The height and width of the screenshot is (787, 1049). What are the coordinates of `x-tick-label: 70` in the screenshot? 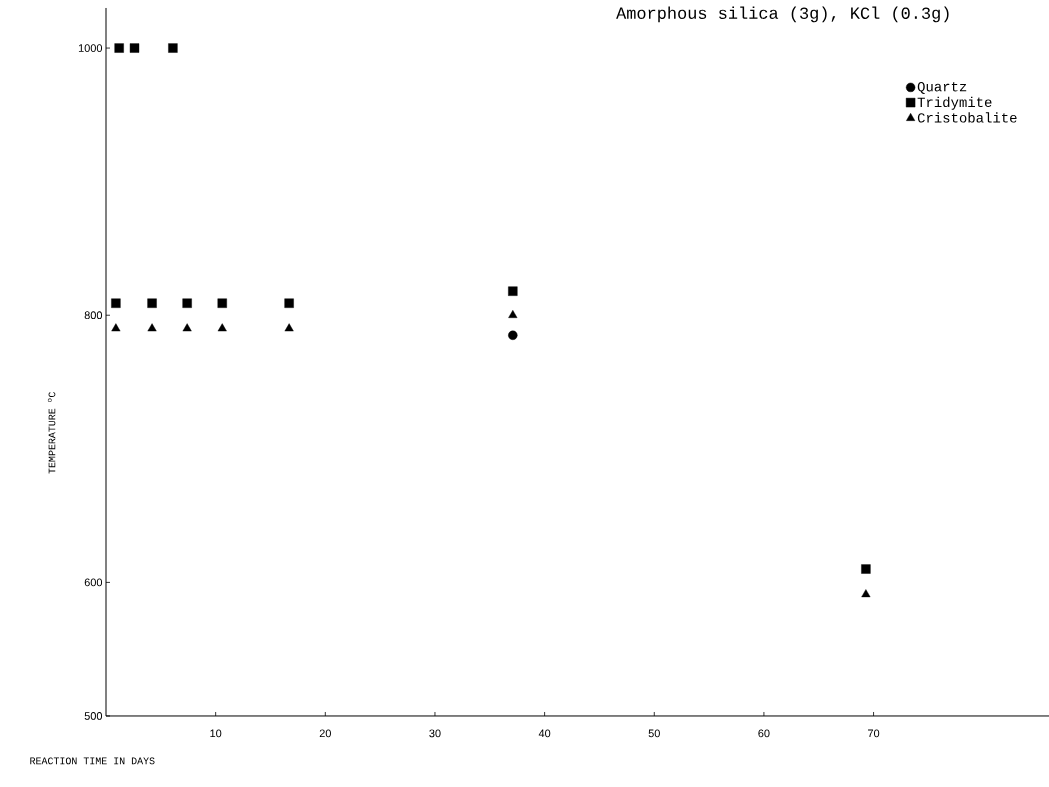 It's located at (874, 733).